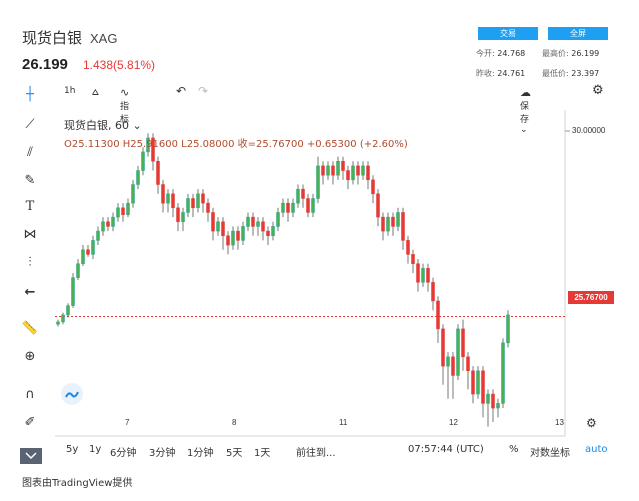 This screenshot has width=639, height=501. I want to click on crosshair-icon: ┼, so click(30, 94).